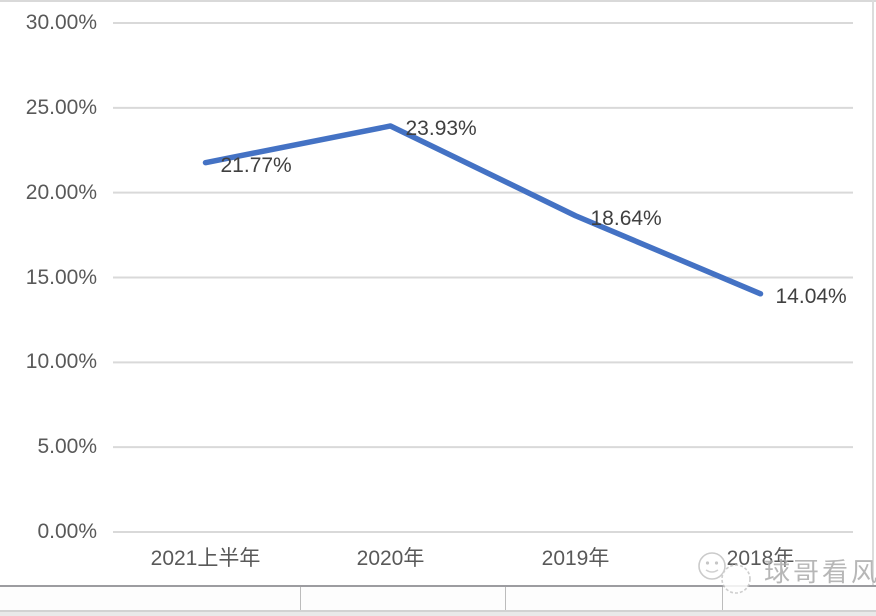 Image resolution: width=876 pixels, height=616 pixels. I want to click on data-point-label: 23.93%, so click(441, 128).